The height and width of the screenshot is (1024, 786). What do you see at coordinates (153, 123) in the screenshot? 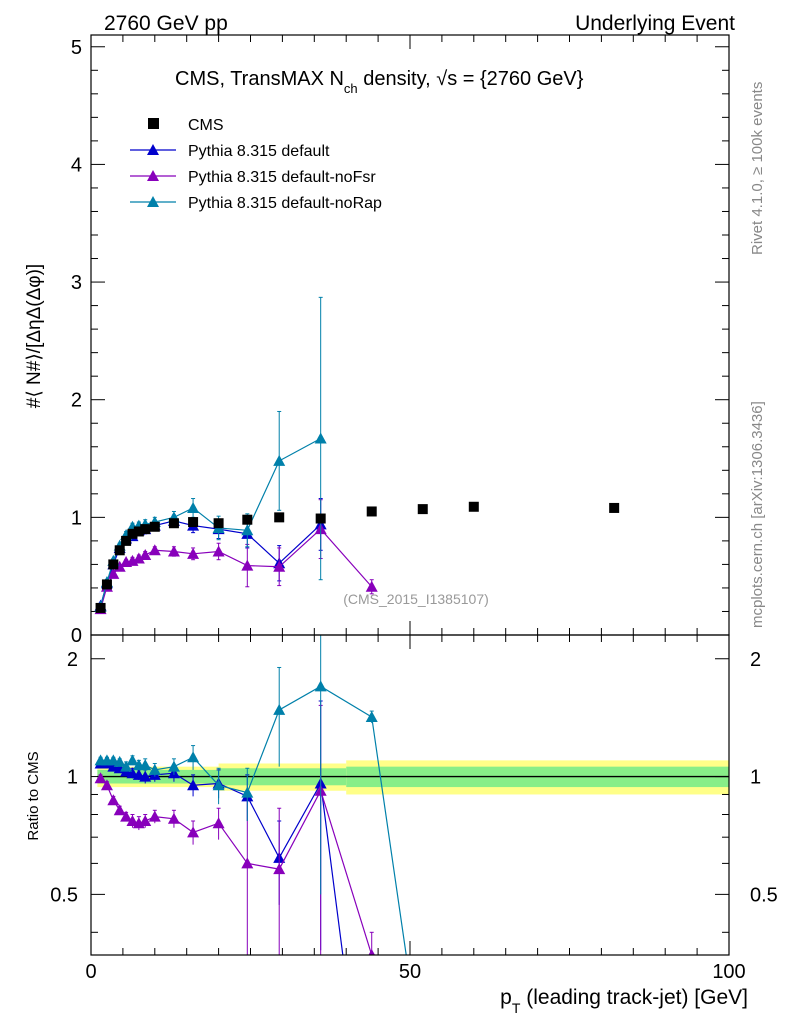
I see `legend-marker-cms` at bounding box center [153, 123].